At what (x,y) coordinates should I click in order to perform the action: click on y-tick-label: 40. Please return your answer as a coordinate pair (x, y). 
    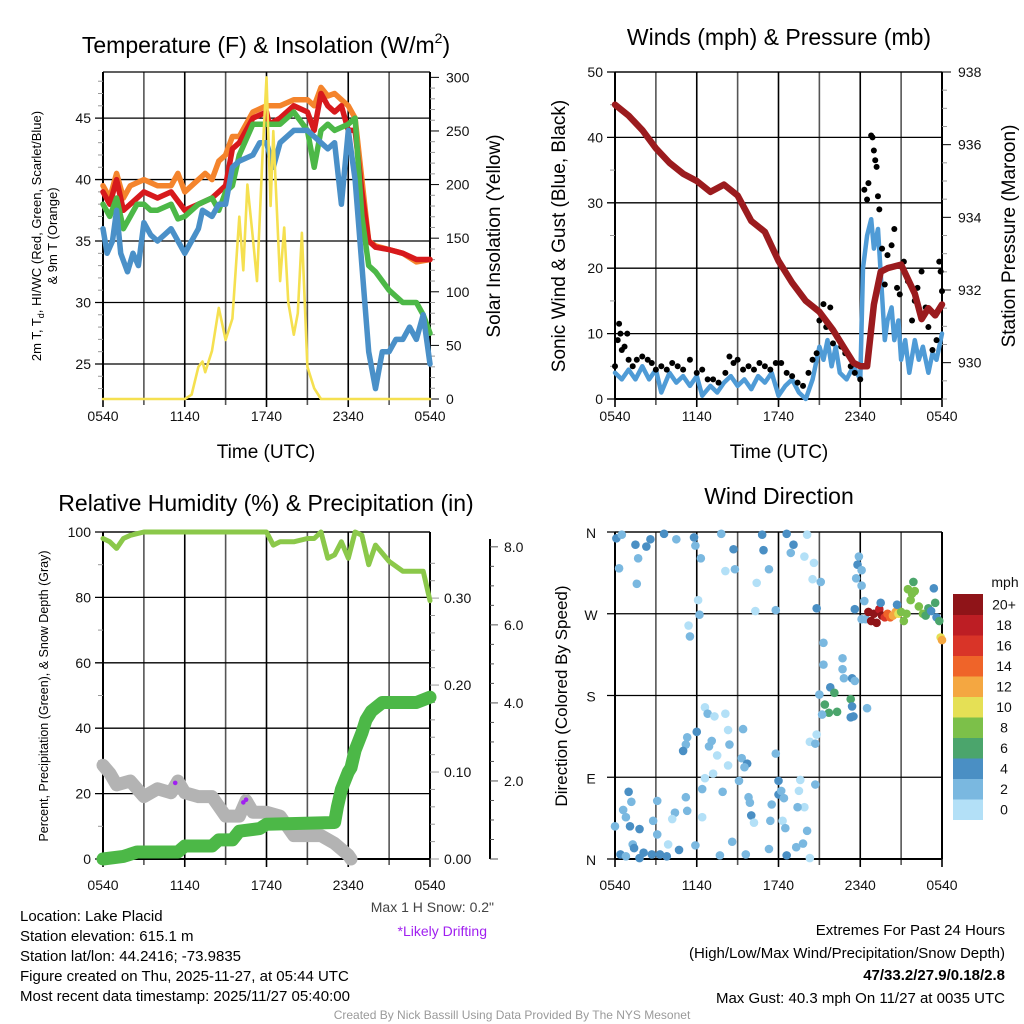
    Looking at the image, I should click on (595, 137).